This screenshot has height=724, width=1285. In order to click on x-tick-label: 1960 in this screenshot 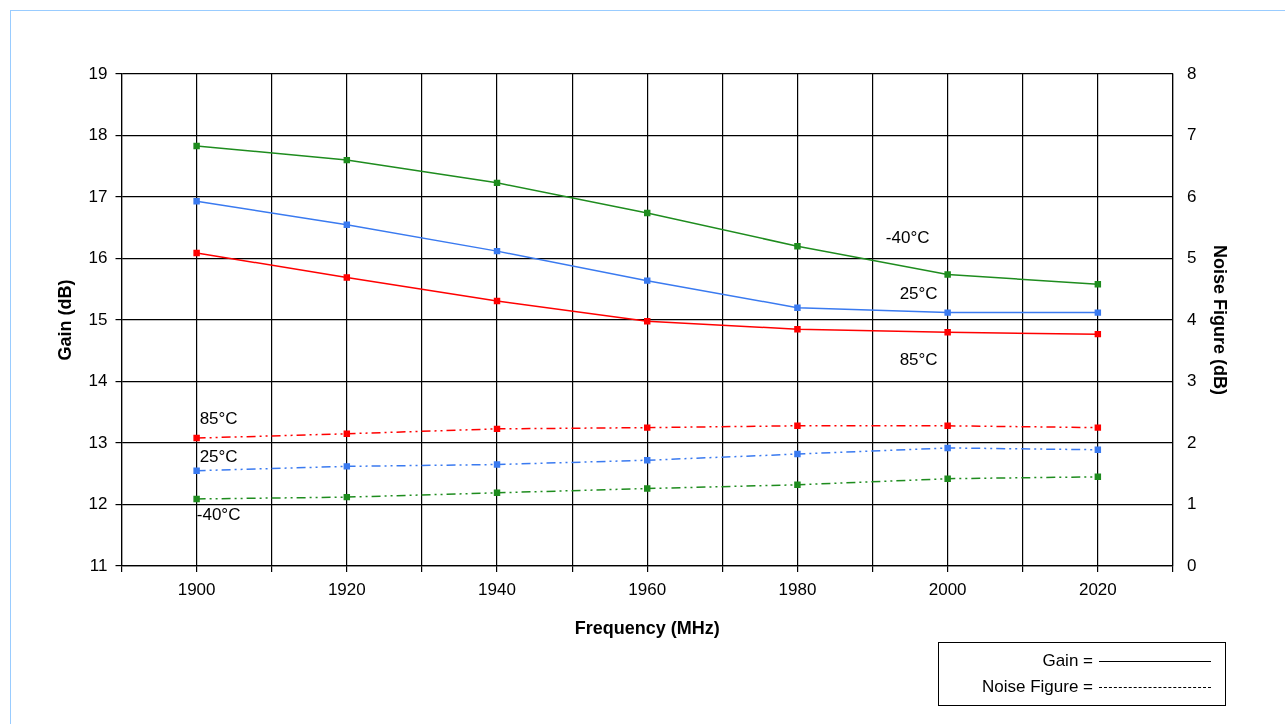, I will do `click(647, 589)`.